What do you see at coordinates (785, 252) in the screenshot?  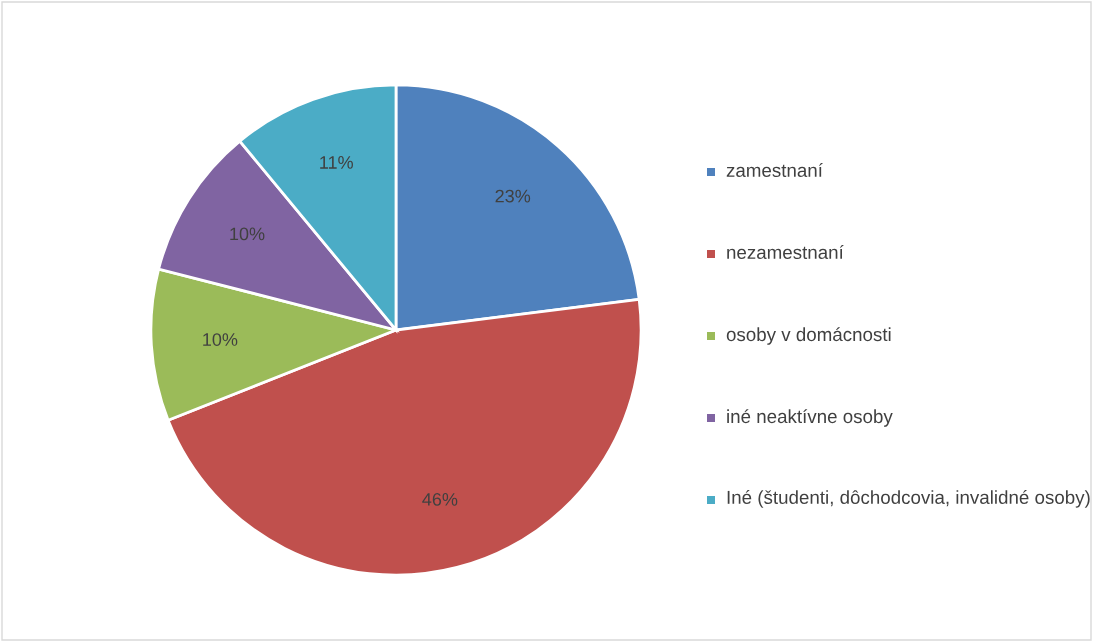 I see `legend-label: nezamestnaní` at bounding box center [785, 252].